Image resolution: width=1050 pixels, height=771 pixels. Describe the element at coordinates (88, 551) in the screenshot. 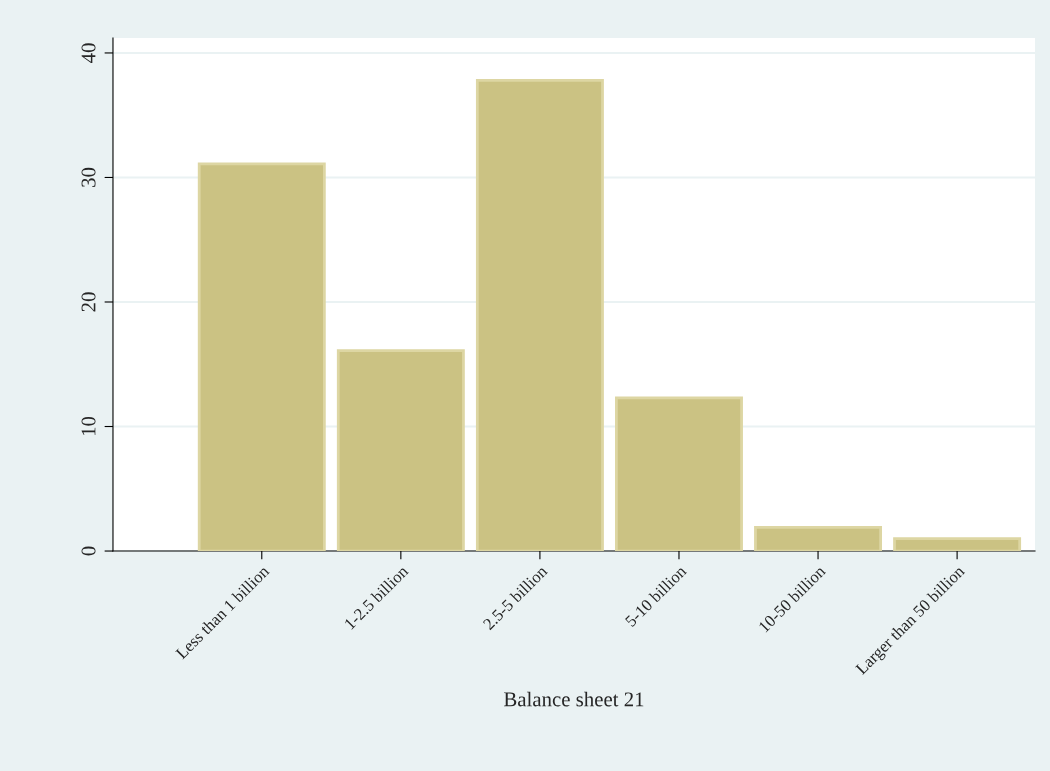

I see `y-tick-label: 0` at that location.